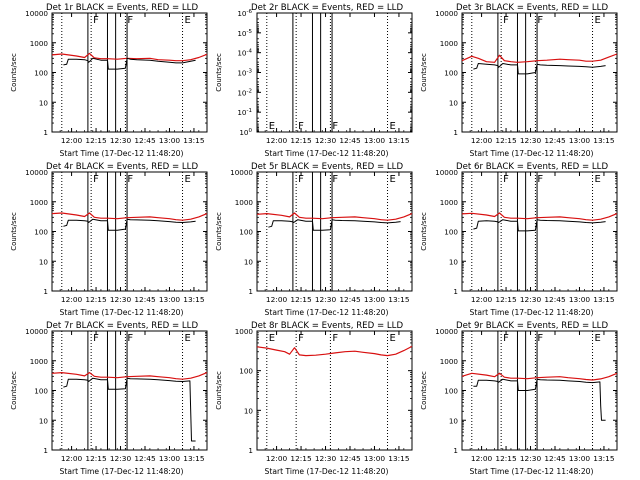  I want to click on panel-title: Det 2r BLACK = Events, RED = LLD, so click(327, 8).